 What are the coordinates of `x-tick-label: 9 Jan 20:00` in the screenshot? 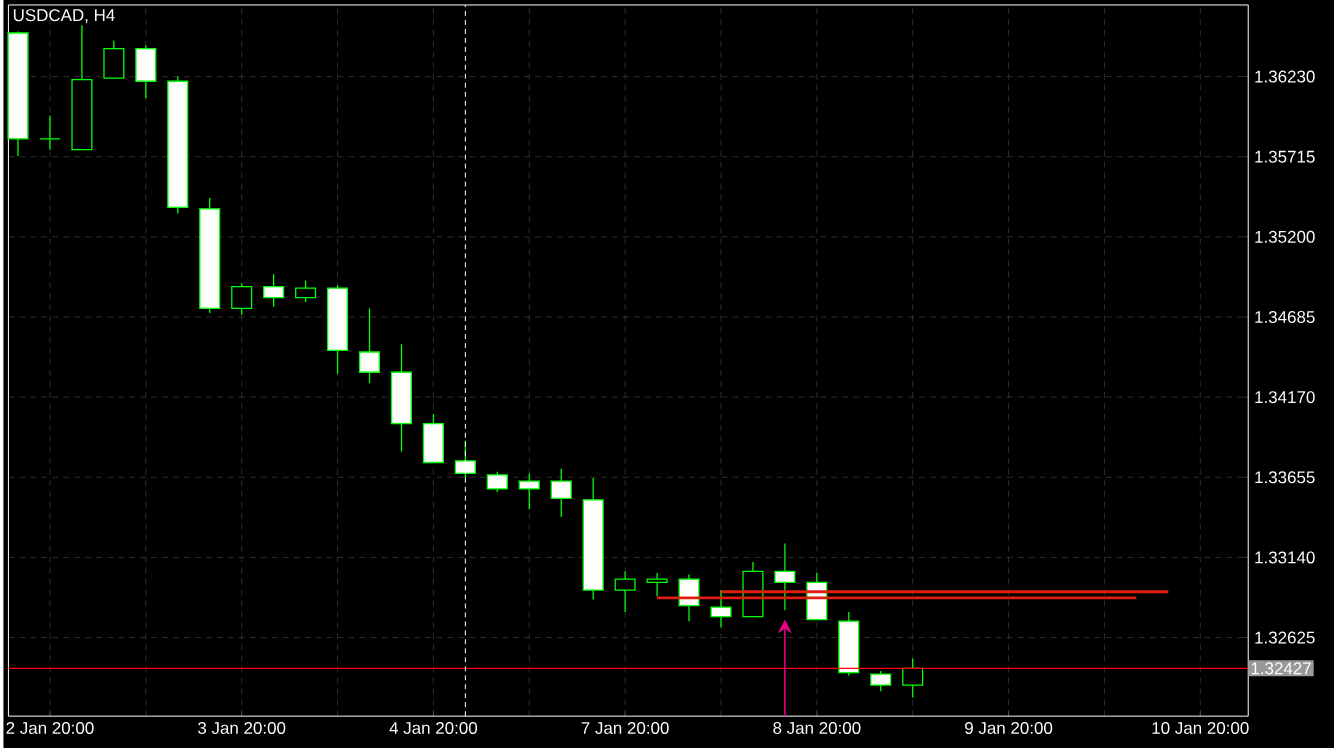 It's located at (1009, 727).